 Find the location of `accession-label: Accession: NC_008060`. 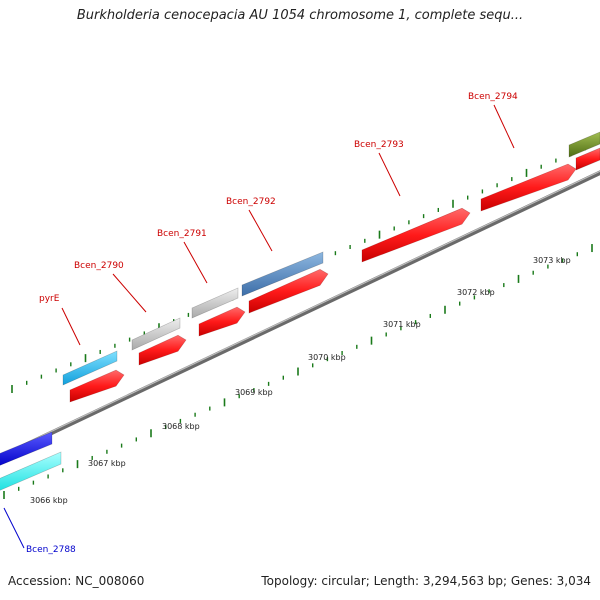

accession-label: Accession: NC_008060 is located at coordinates (76, 581).